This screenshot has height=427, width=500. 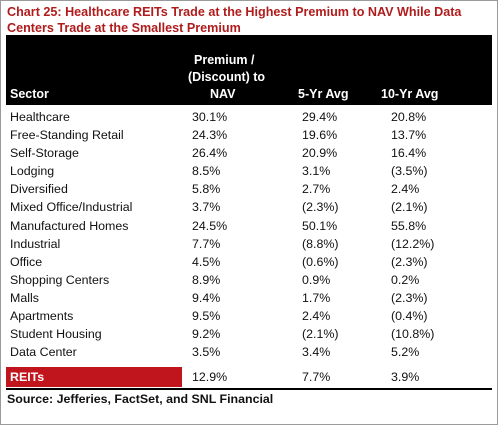 What do you see at coordinates (249, 334) in the screenshot?
I see `table-row: Student Housing 9.2% (2.1%) (10.8%)` at bounding box center [249, 334].